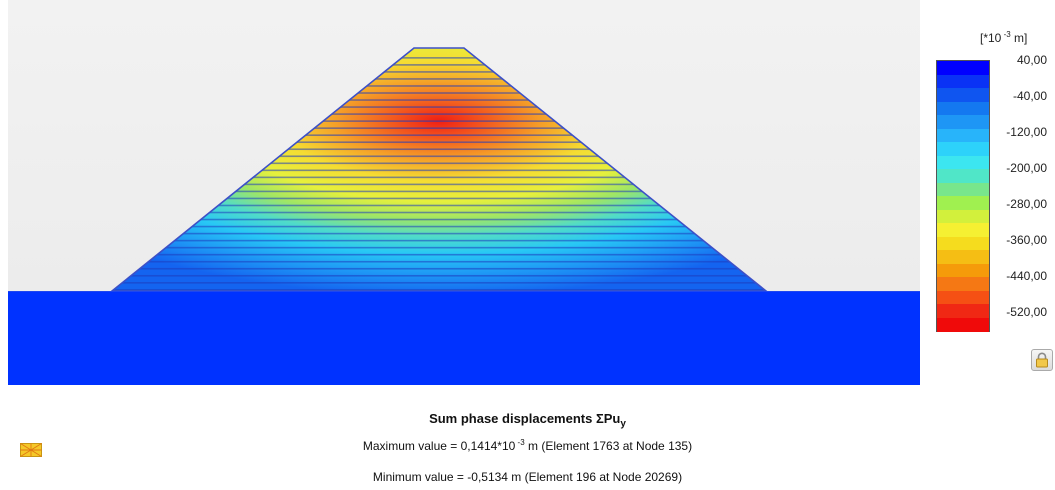 The height and width of the screenshot is (490, 1055). What do you see at coordinates (1026, 312) in the screenshot?
I see `legend-tick-label: -520,00` at bounding box center [1026, 312].